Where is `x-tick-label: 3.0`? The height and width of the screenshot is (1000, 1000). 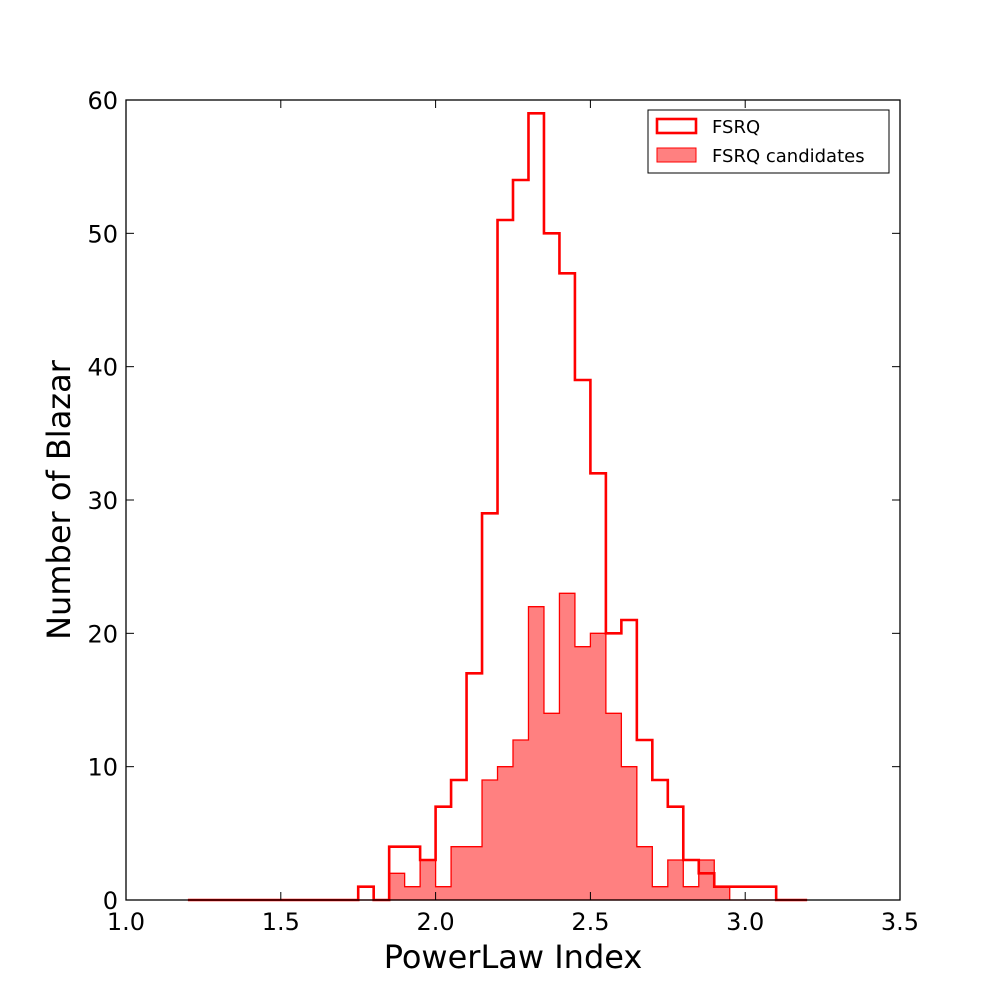
x-tick-label: 3.0 is located at coordinates (745, 922).